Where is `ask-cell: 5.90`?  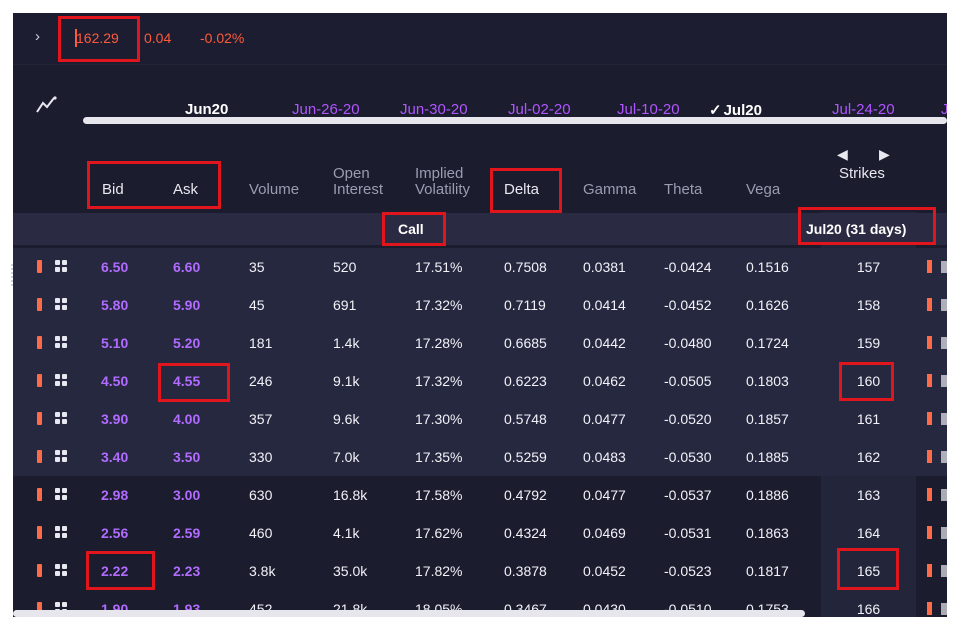 ask-cell: 5.90 is located at coordinates (187, 305).